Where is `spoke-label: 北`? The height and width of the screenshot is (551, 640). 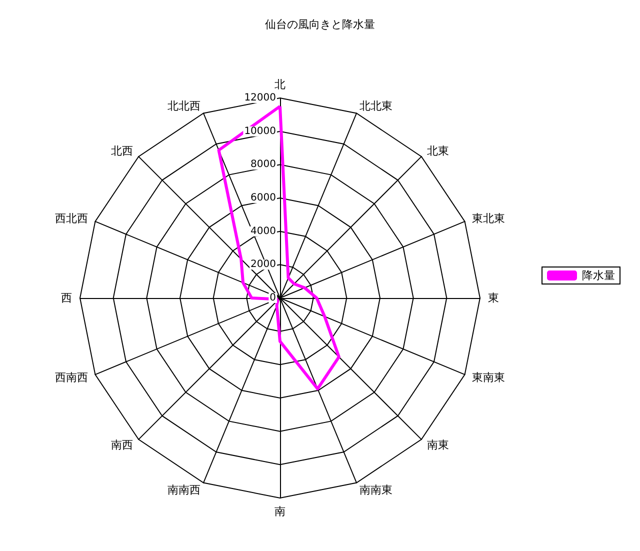 spoke-label: 北 is located at coordinates (280, 84).